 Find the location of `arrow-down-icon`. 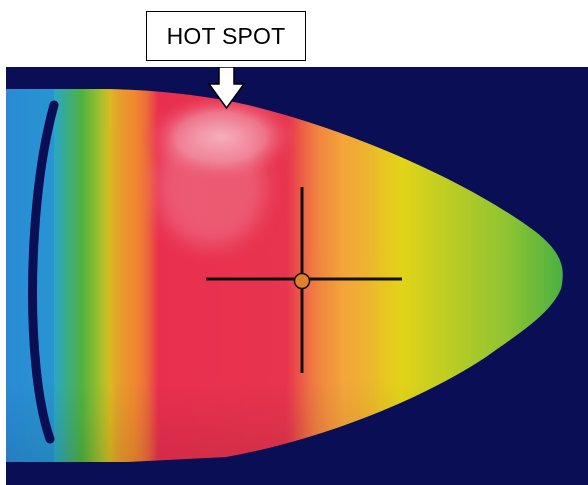

arrow-down-icon is located at coordinates (226, 88).